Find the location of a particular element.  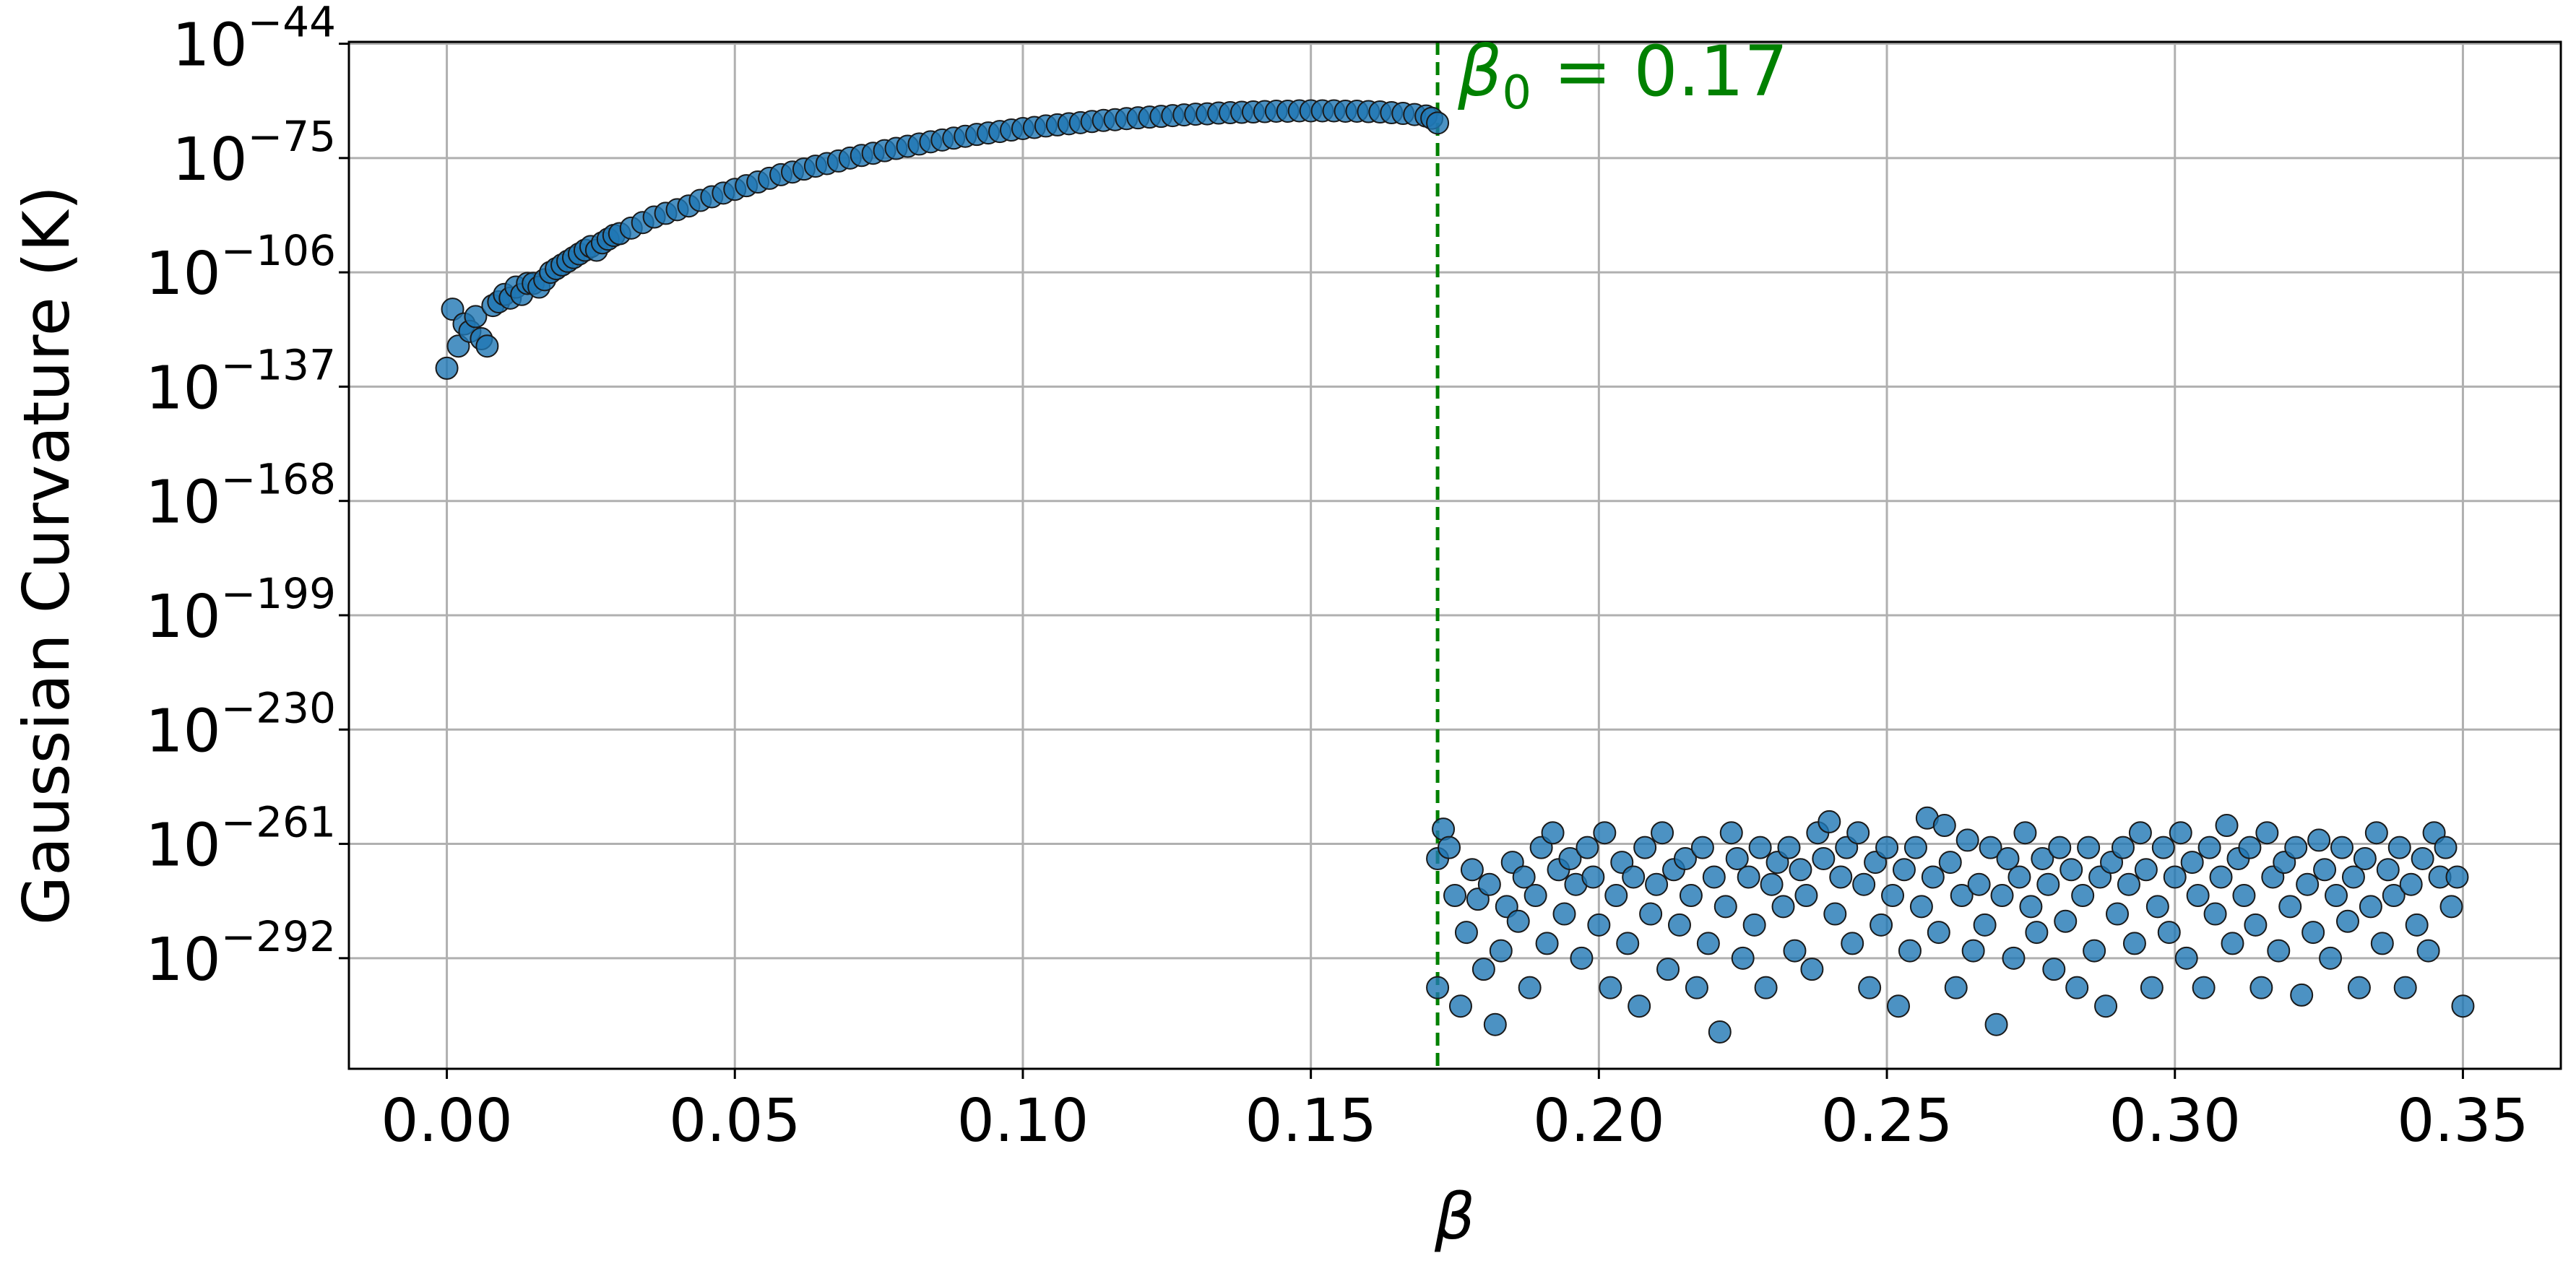

y-tick-label: 10−106 is located at coordinates (240, 267).